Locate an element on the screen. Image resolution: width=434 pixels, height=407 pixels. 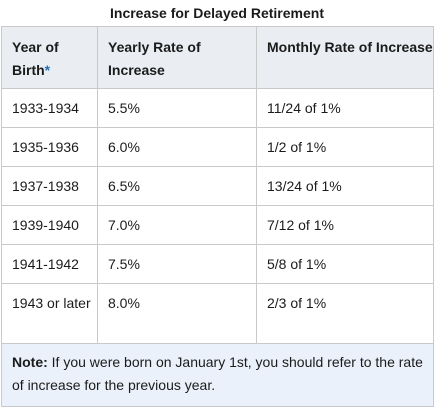
header-year-label: Year of Birth is located at coordinates (35, 58).